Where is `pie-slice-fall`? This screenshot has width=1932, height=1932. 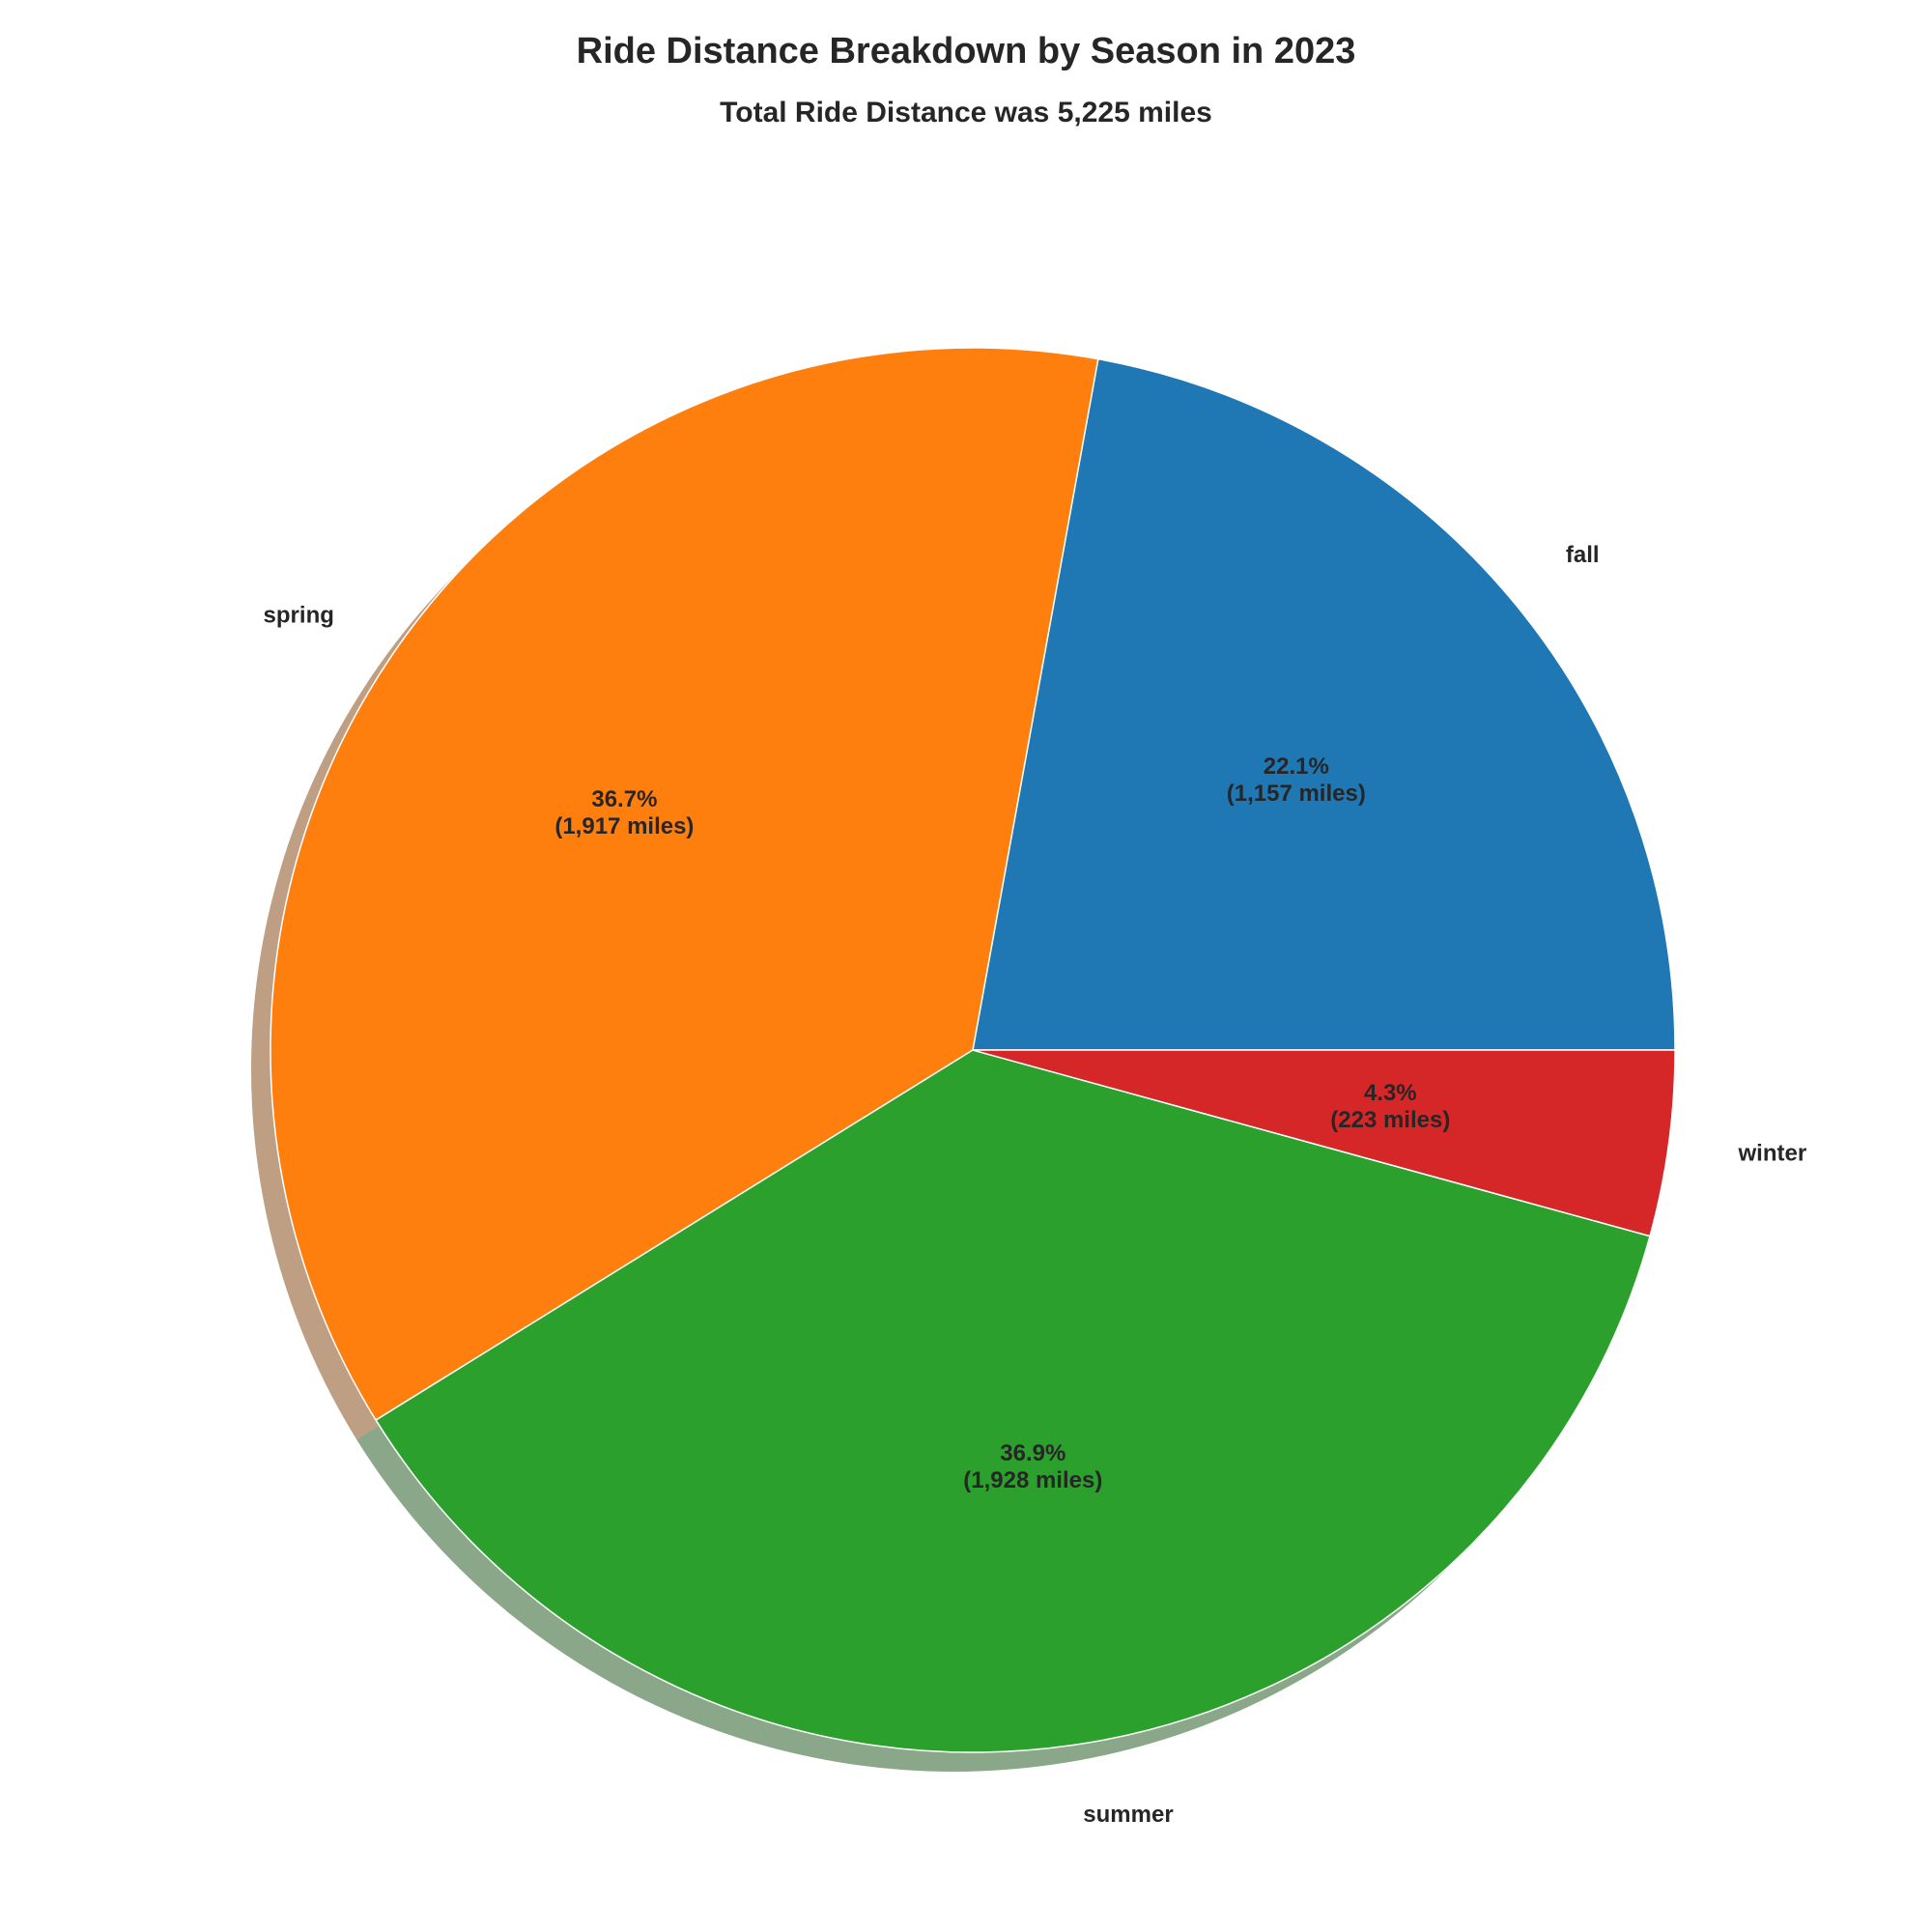 pie-slice-fall is located at coordinates (1324, 704).